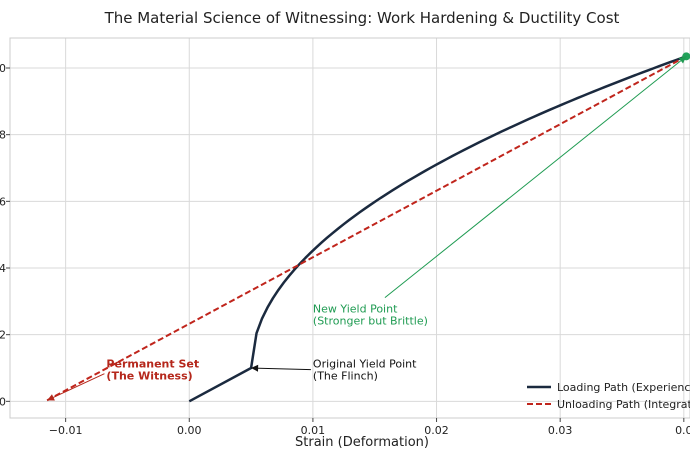 The height and width of the screenshot is (460, 690). Describe the element at coordinates (345, 376) in the screenshot. I see `annotation-text: (The Flinch)` at that location.